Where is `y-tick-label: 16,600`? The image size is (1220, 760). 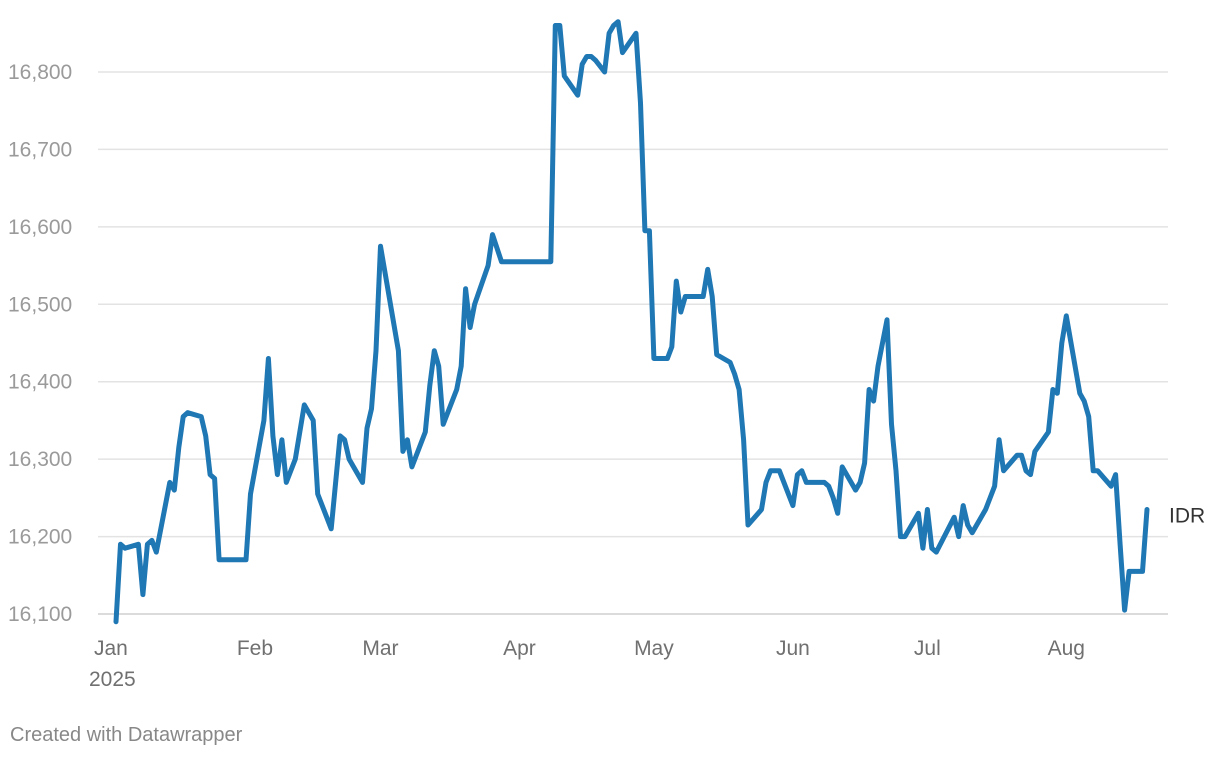 y-tick-label: 16,600 is located at coordinates (40, 227).